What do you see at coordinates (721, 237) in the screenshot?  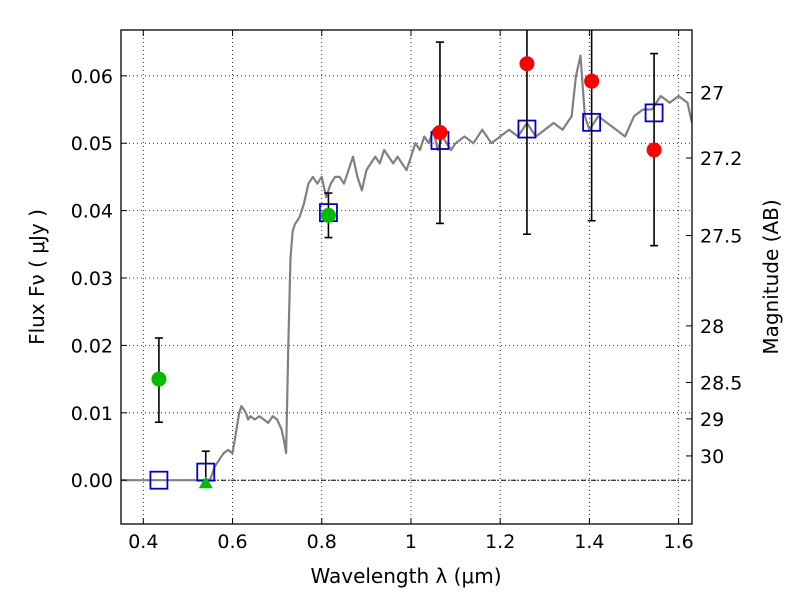 I see `magnitude-tick-label: 27.5` at bounding box center [721, 237].